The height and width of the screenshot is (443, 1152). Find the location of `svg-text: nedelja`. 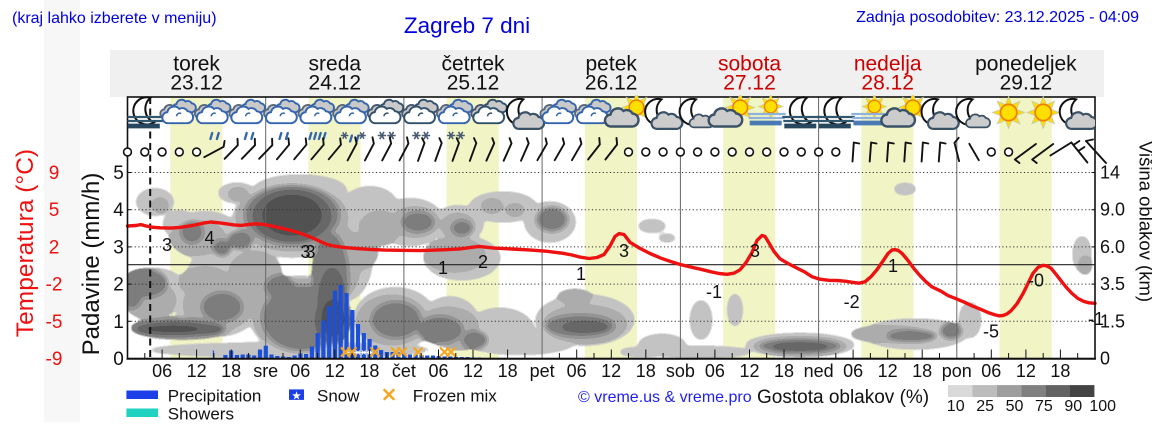

svg-text: nedelja is located at coordinates (888, 64).